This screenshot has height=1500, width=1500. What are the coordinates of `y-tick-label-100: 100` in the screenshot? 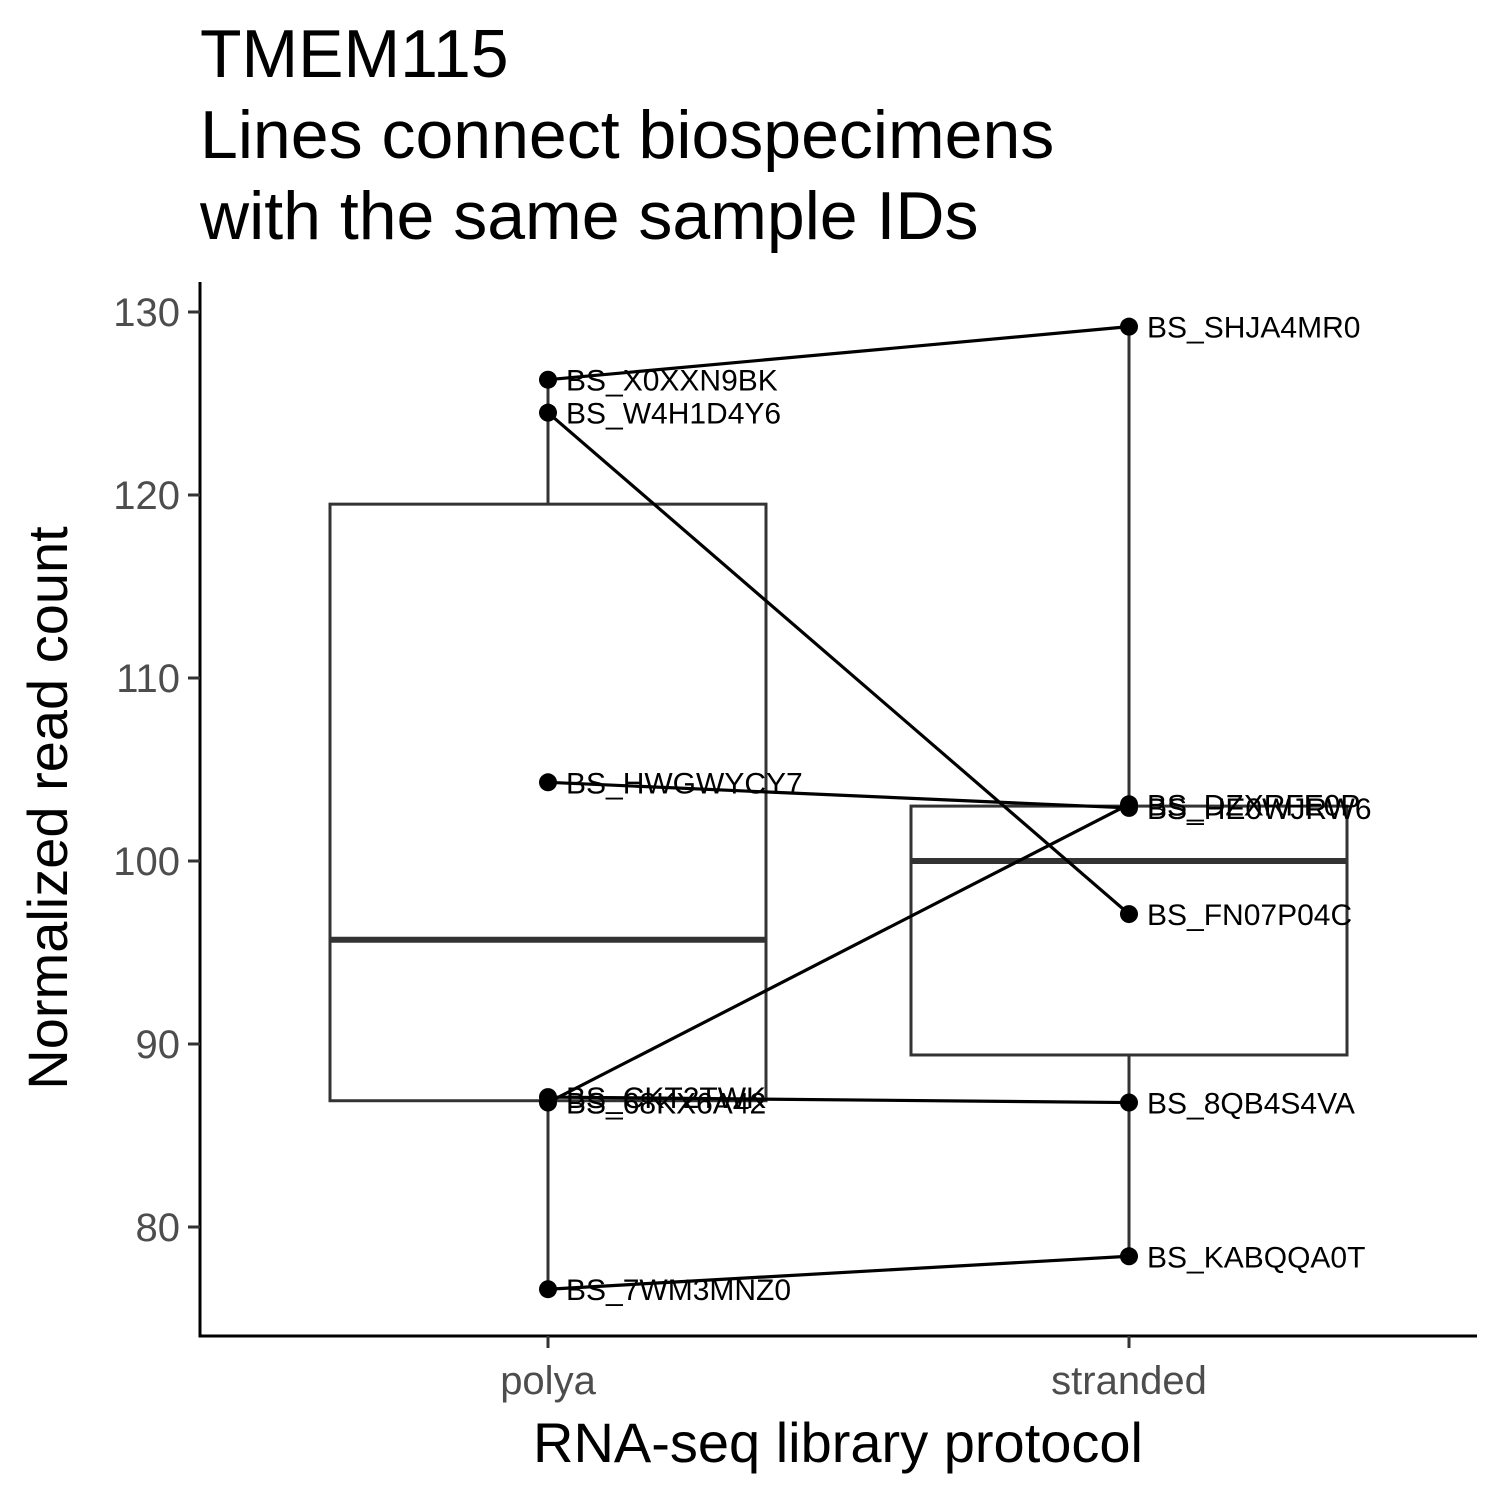 It's located at (146, 862).